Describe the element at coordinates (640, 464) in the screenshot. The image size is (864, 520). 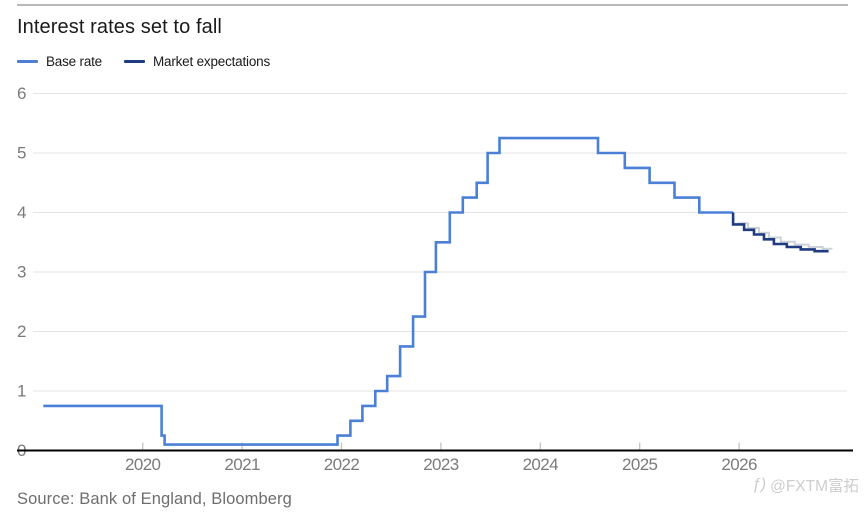
I see `x-axis-label: 2025` at that location.